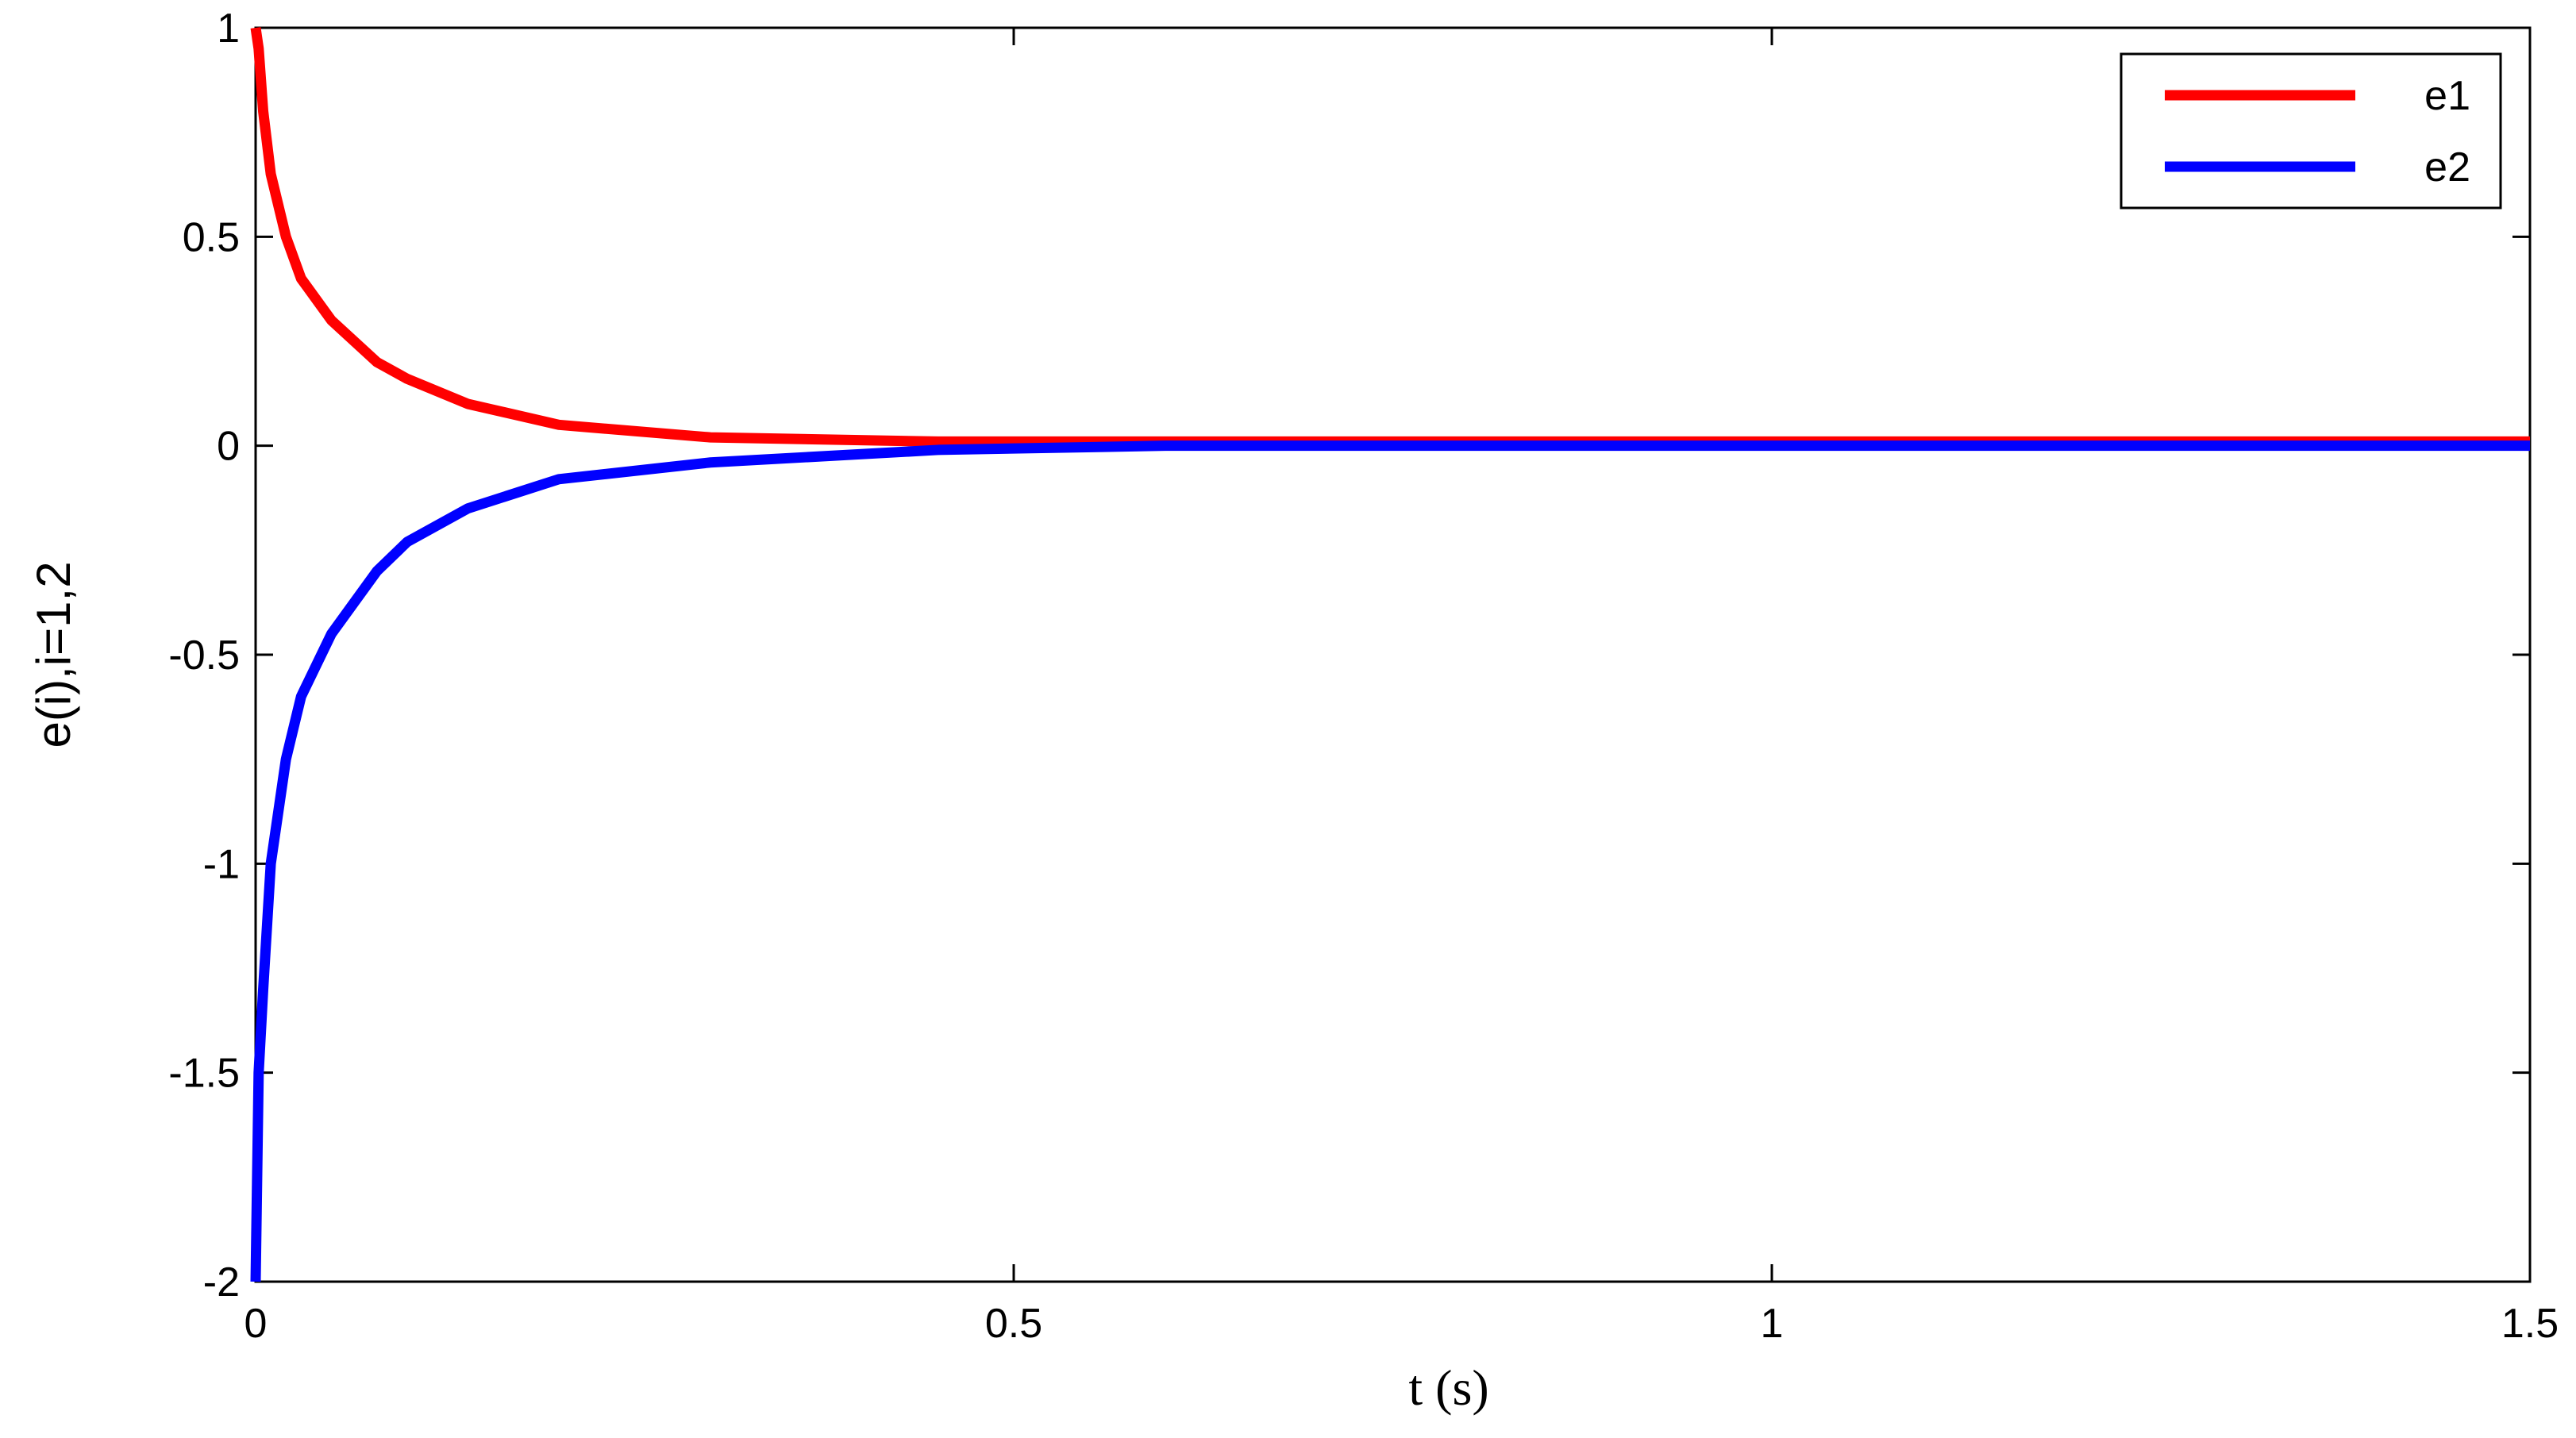 The height and width of the screenshot is (1438, 2576). What do you see at coordinates (221, 1282) in the screenshot?
I see `y-tick-label: -2` at bounding box center [221, 1282].